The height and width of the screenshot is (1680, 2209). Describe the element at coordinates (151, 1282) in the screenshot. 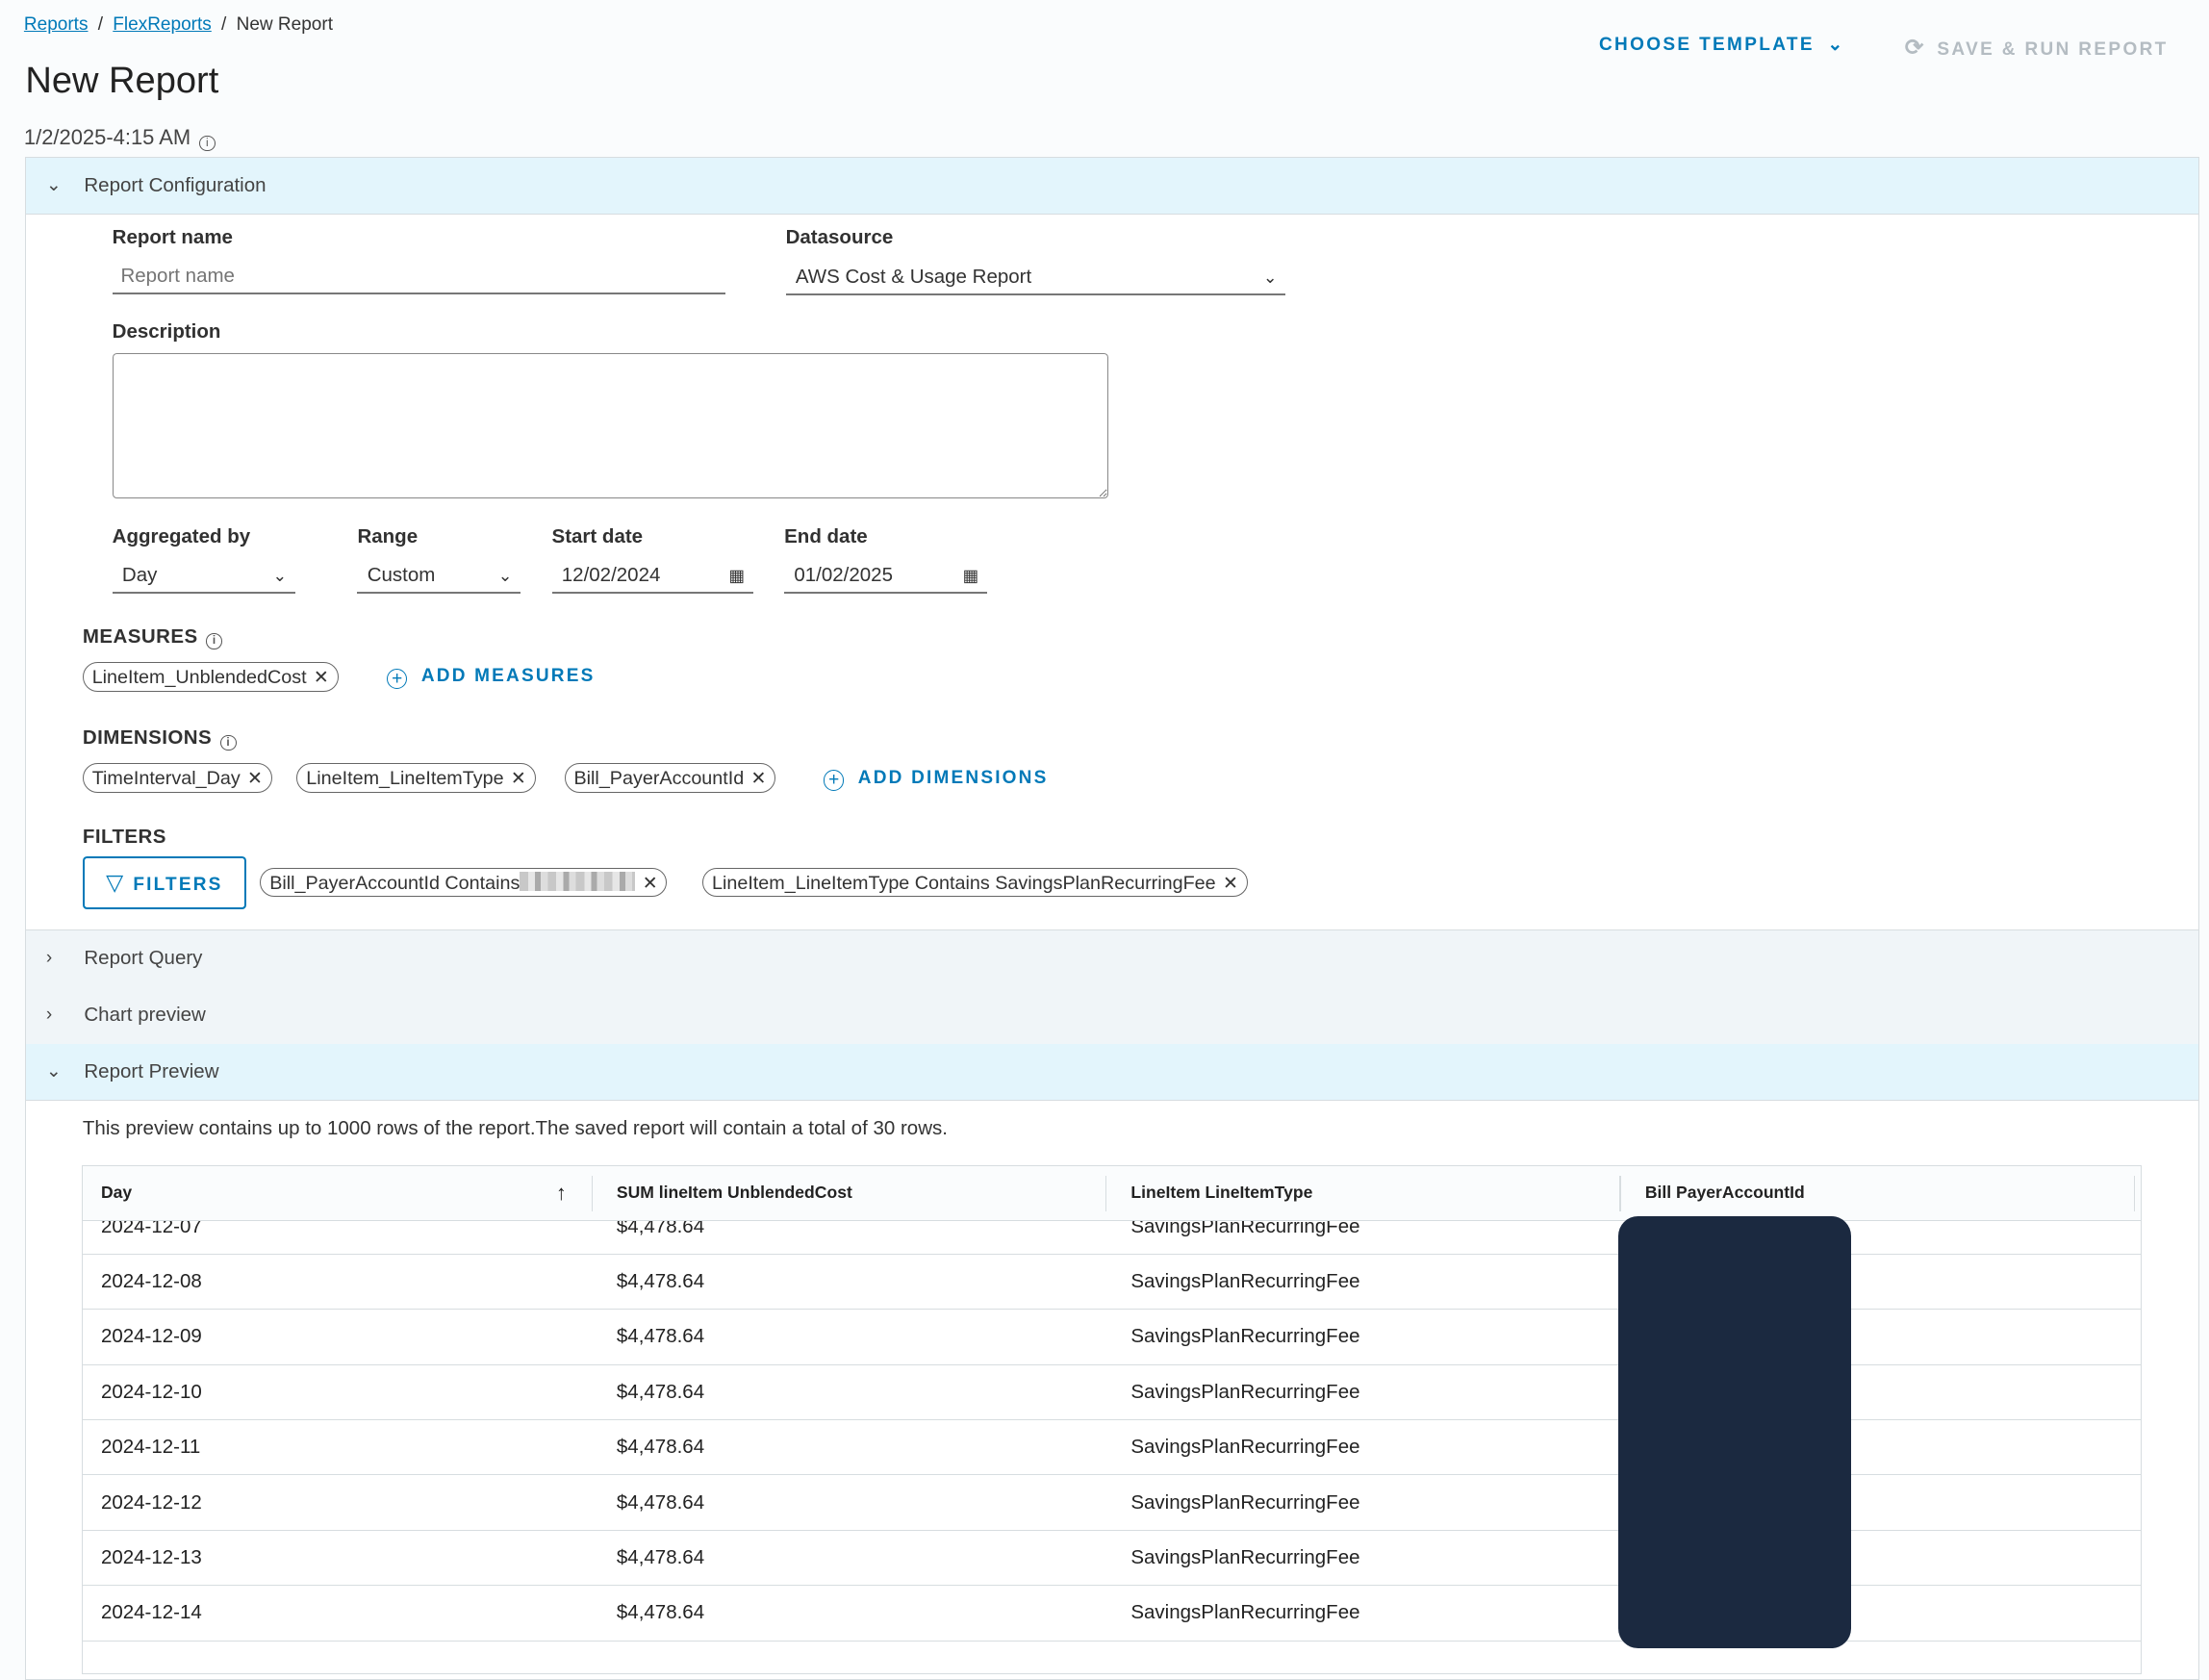

I see `cell-day: 2024-12-08` at that location.